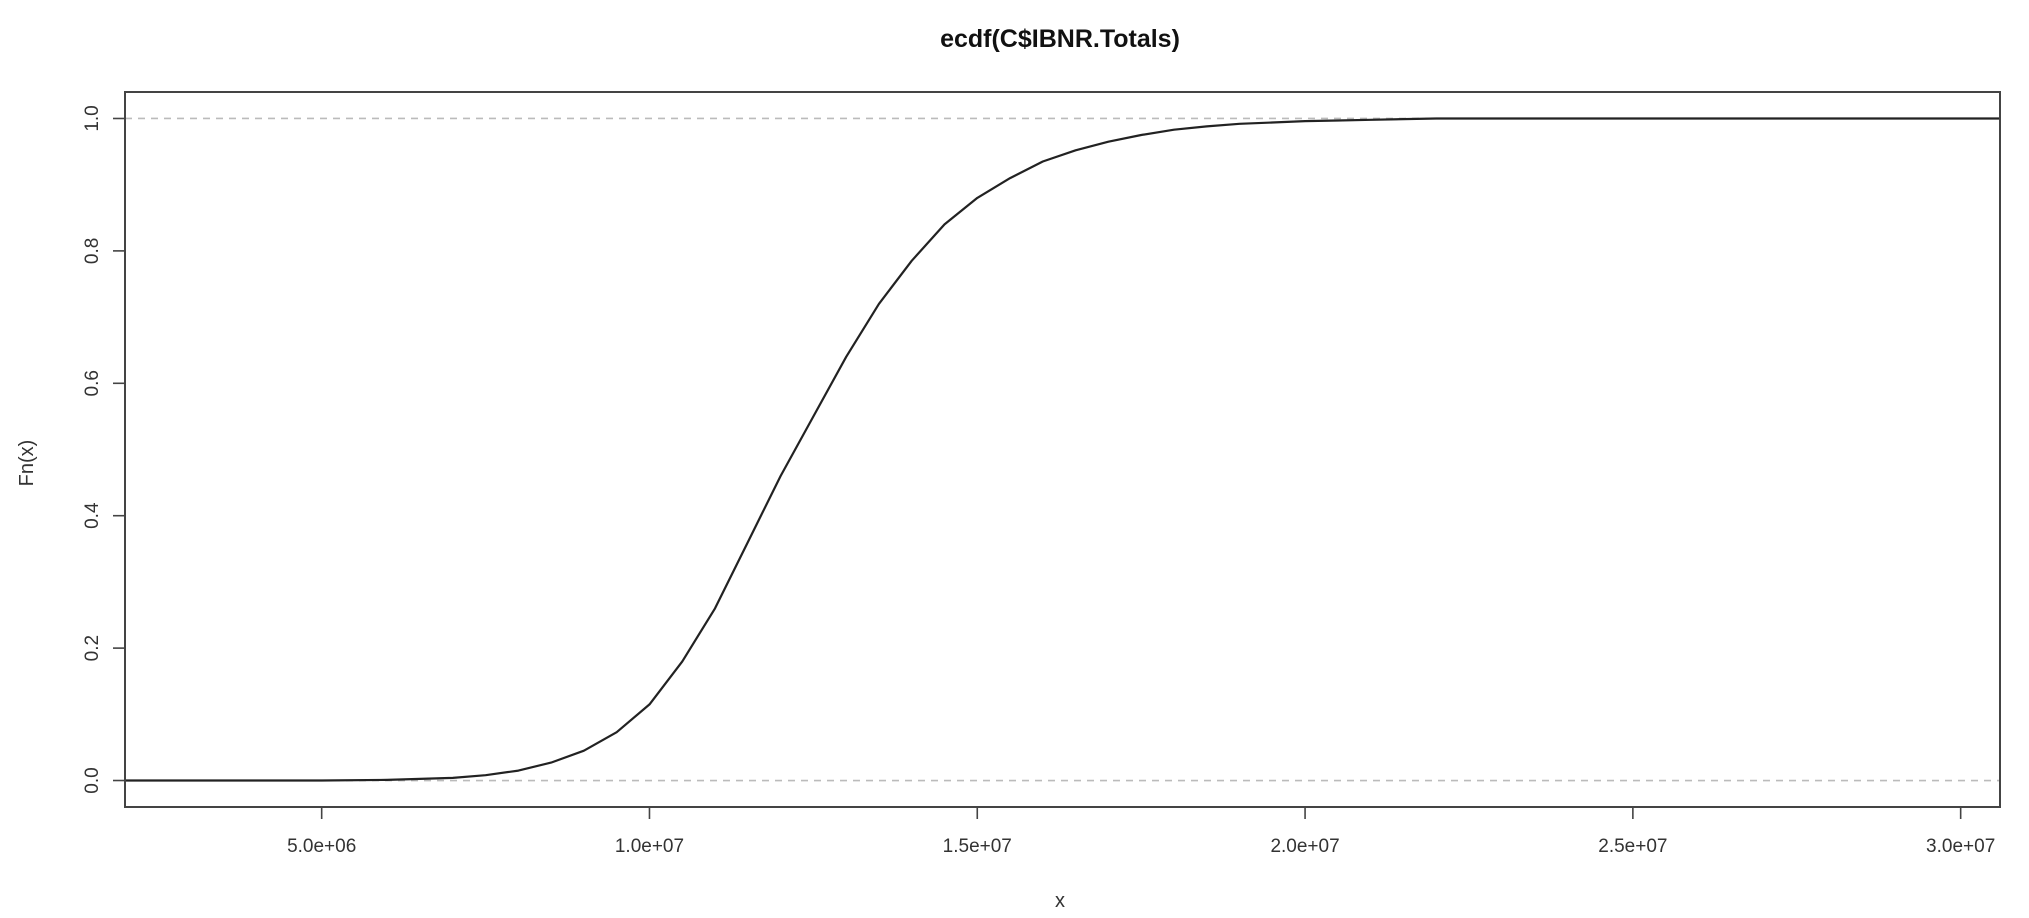 This screenshot has height=918, width=2029. Describe the element at coordinates (92, 383) in the screenshot. I see `y-tick-label: 0.6` at that location.